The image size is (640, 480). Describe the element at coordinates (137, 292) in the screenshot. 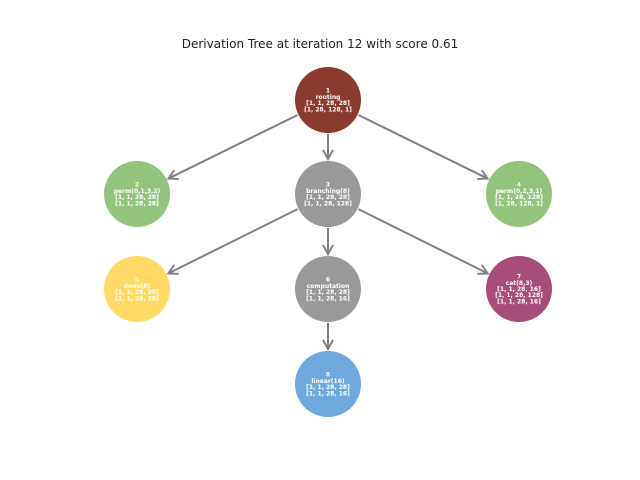

I see `node-5-line-2: [1, 1, 28, 28]` at that location.